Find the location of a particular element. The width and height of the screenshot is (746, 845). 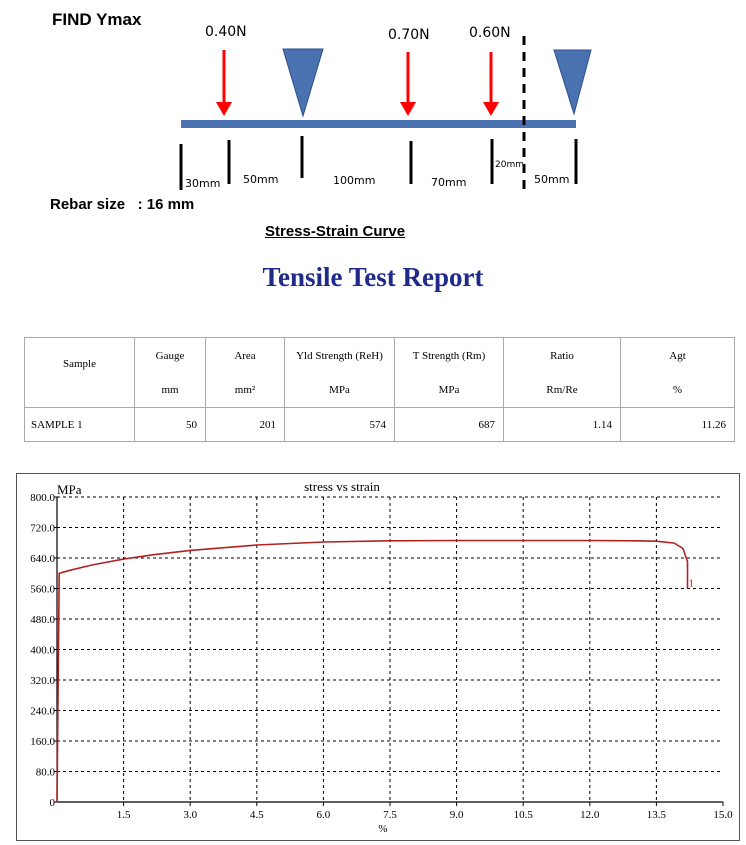

x-tick-label: 3.0 is located at coordinates (190, 815).